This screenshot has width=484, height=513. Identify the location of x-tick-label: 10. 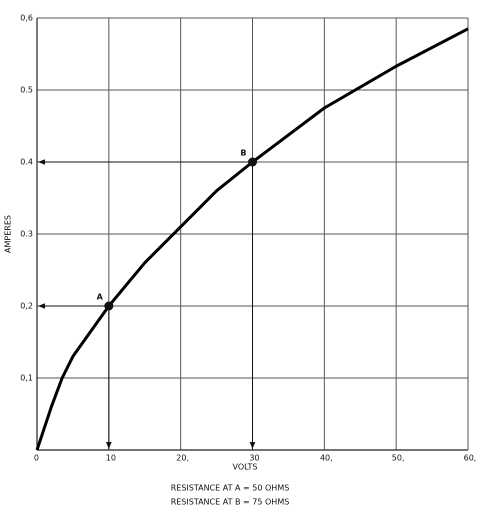
(111, 458).